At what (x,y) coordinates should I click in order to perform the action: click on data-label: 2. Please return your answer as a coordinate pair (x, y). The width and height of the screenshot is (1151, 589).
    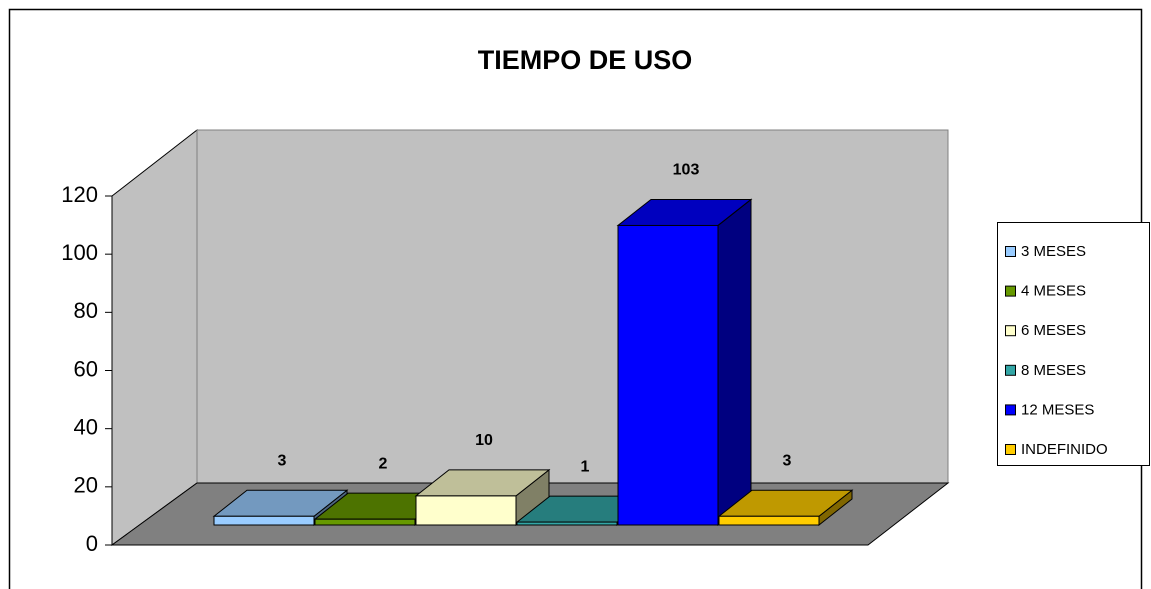
    Looking at the image, I should click on (383, 463).